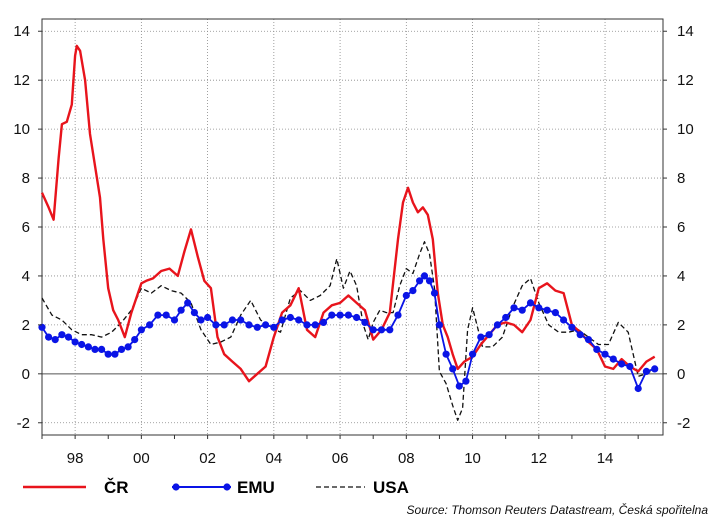 Image resolution: width=724 pixels, height=528 pixels. I want to click on legend-label-0: ČR, so click(116, 487).